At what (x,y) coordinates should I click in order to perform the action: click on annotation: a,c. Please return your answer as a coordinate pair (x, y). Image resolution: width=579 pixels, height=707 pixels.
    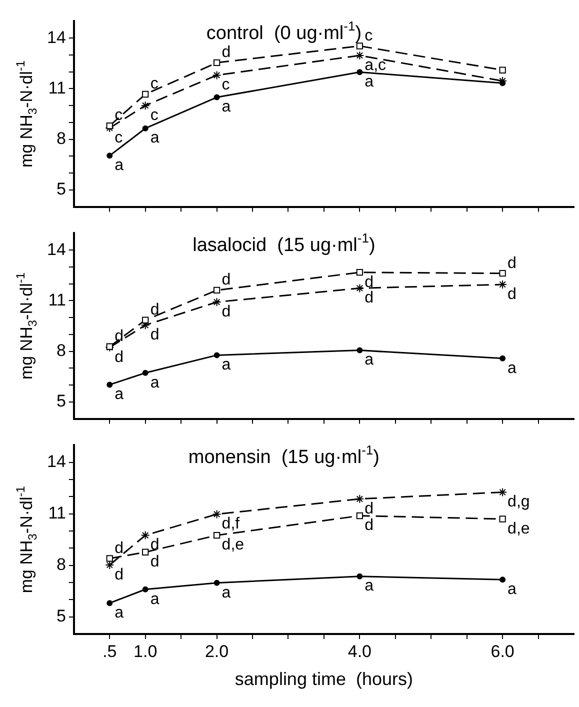
    Looking at the image, I should click on (375, 65).